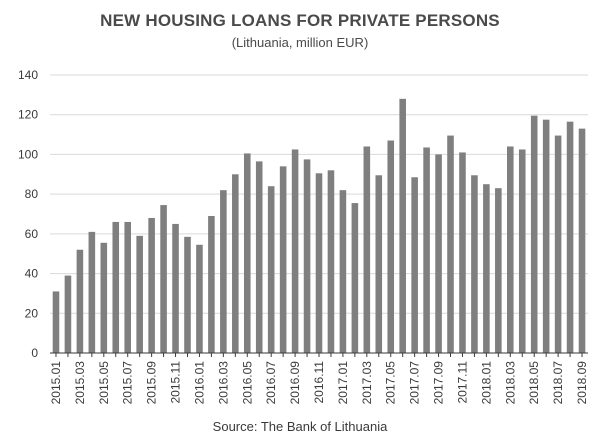 Image resolution: width=600 pixels, height=442 pixels. What do you see at coordinates (28, 154) in the screenshot?
I see `y-tick-label: 100` at bounding box center [28, 154].